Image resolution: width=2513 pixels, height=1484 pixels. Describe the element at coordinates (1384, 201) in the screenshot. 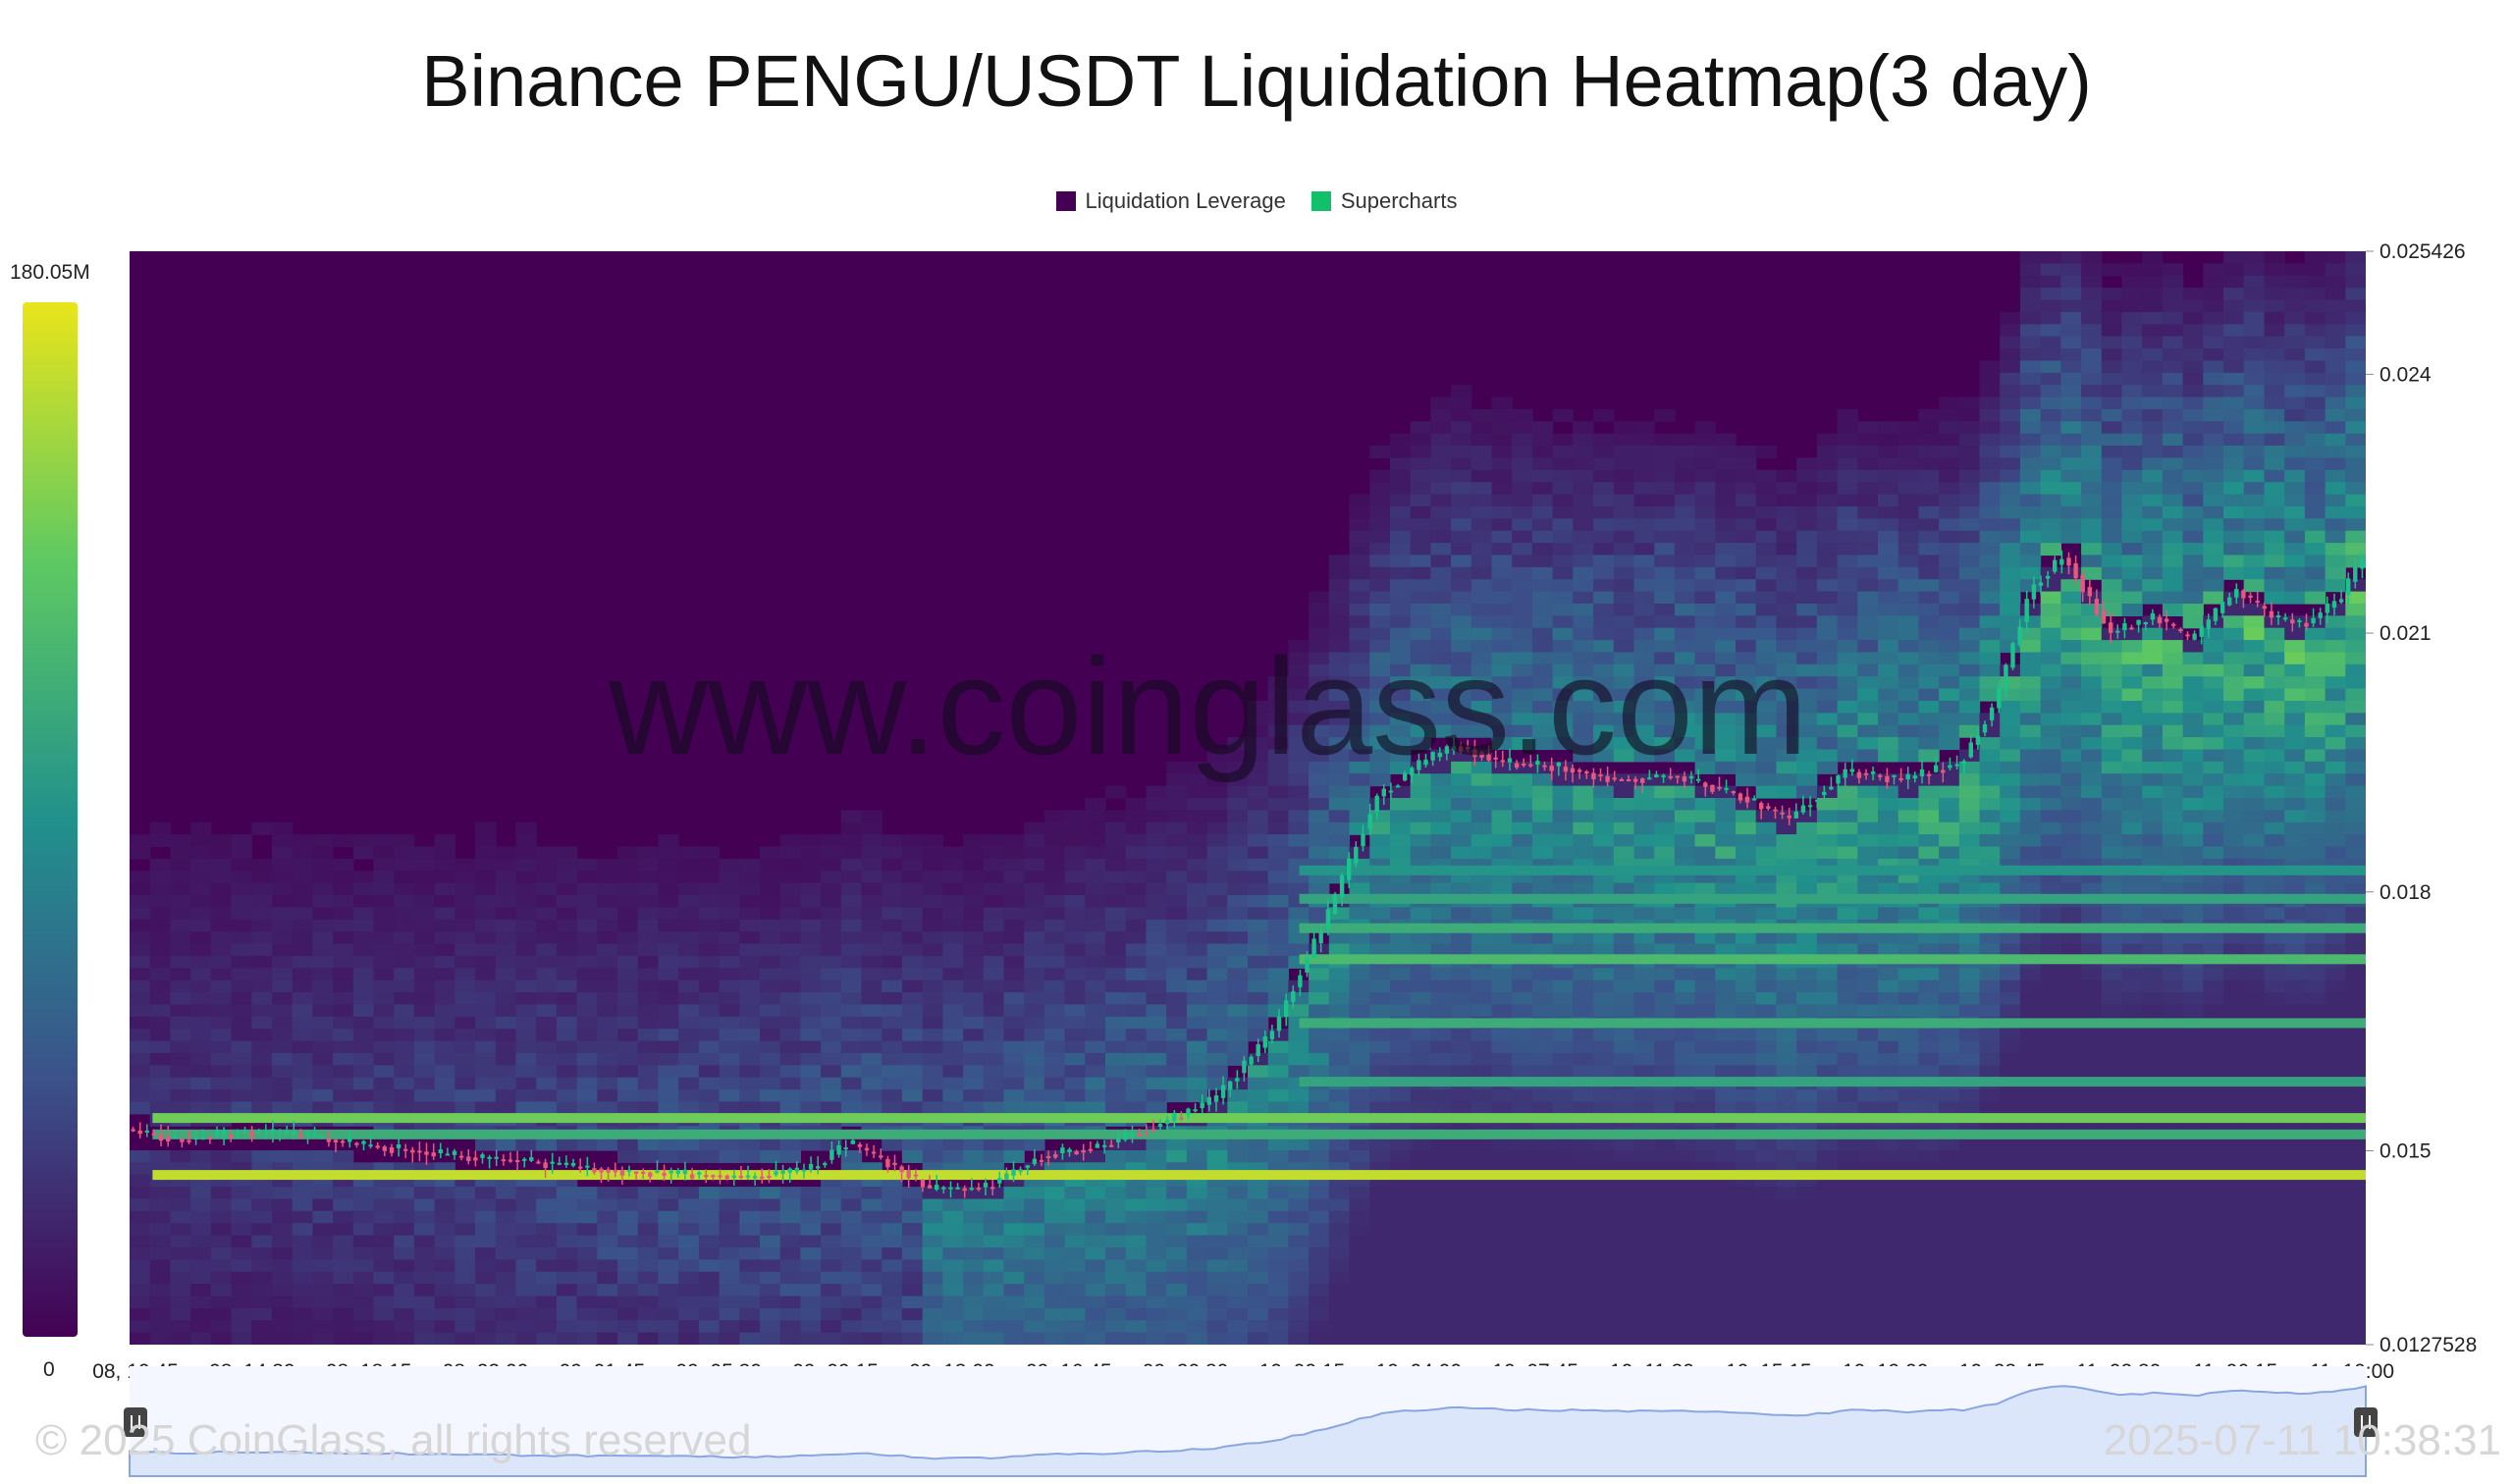

I see `legend-item-supercharts: Supercharts` at that location.